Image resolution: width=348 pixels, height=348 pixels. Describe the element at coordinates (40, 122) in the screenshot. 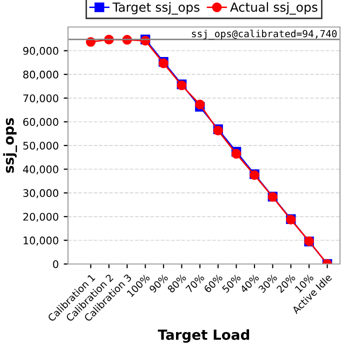

I see `y-tick-label: 60,000` at that location.